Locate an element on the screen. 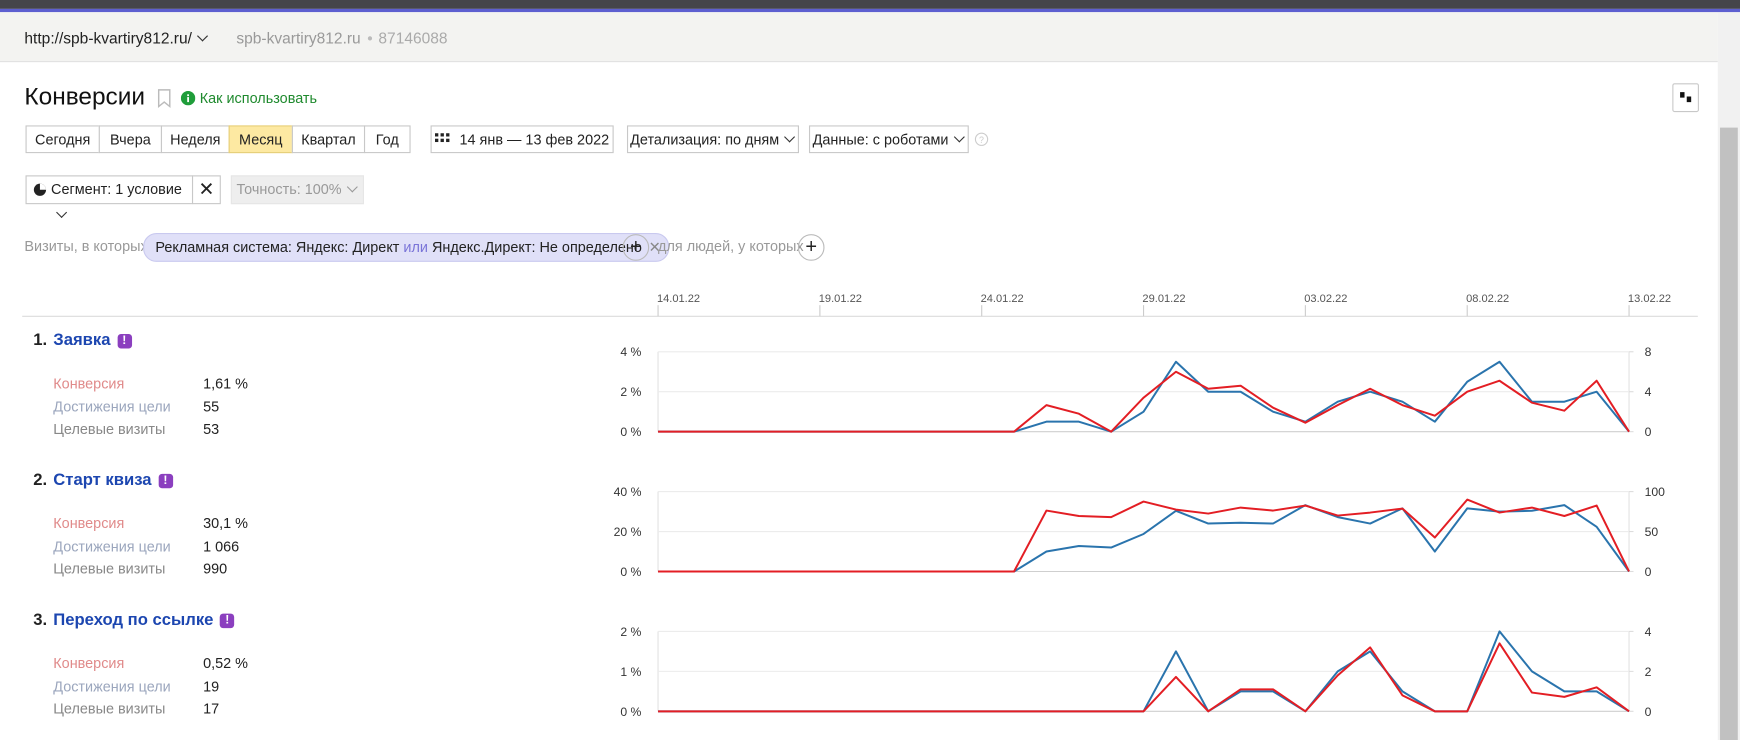 This screenshot has height=740, width=1740. date-range: 14 янв — 13 фев 2022 is located at coordinates (534, 139).